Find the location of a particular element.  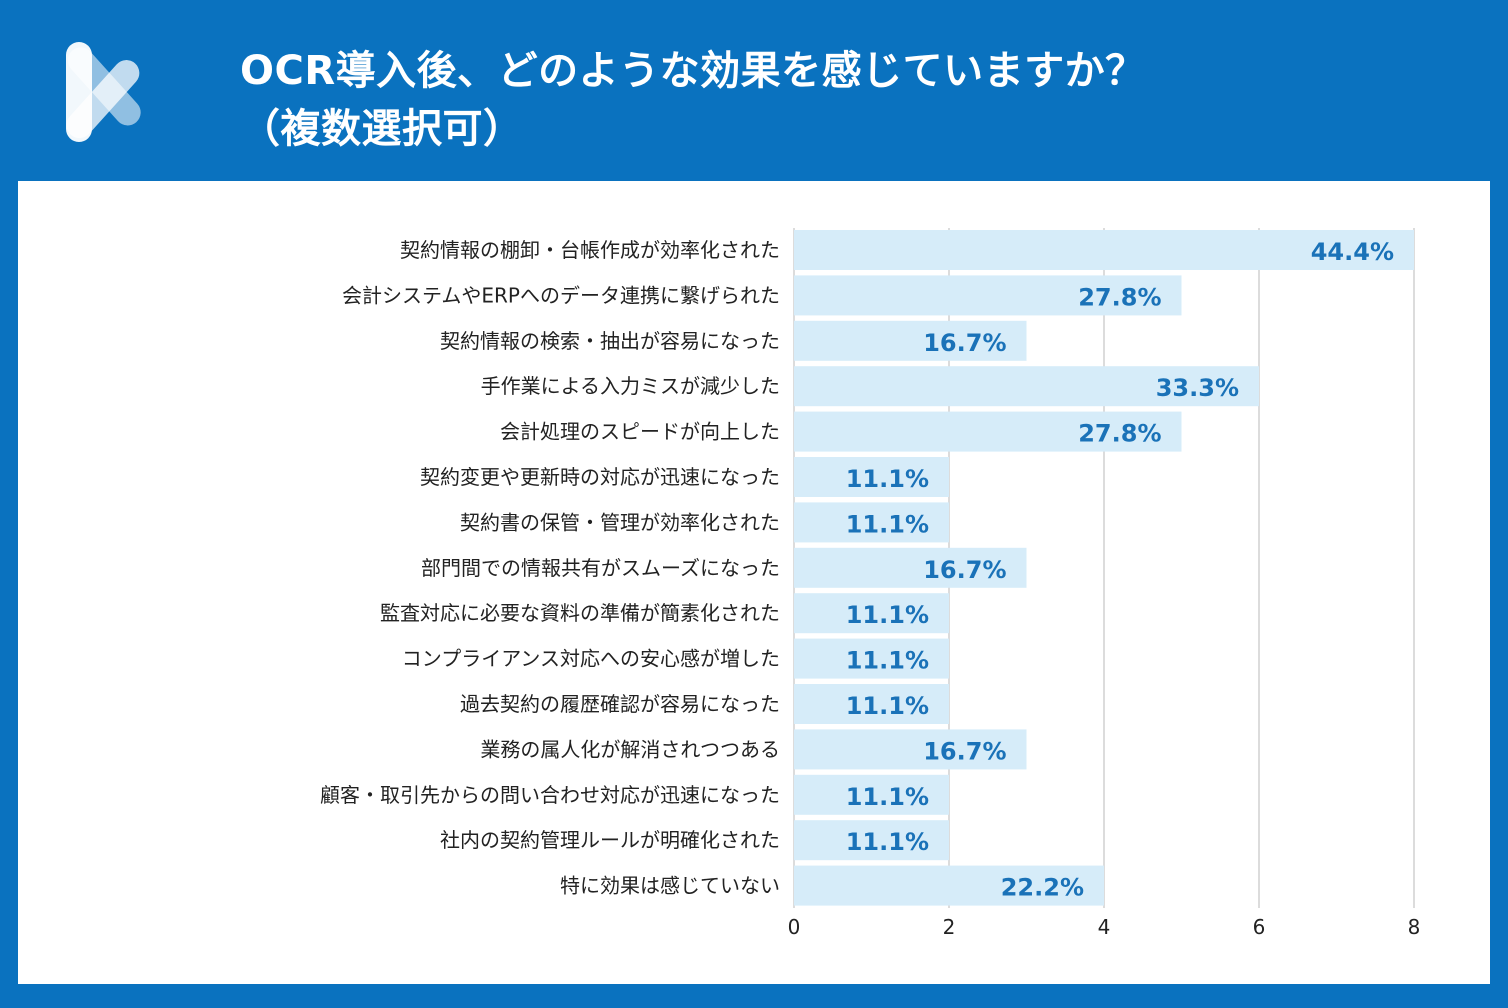

logo-icon is located at coordinates (103, 92).